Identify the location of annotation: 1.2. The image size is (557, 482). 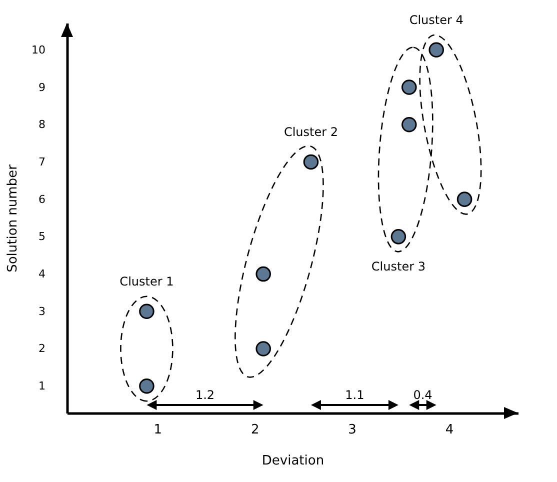
(205, 395).